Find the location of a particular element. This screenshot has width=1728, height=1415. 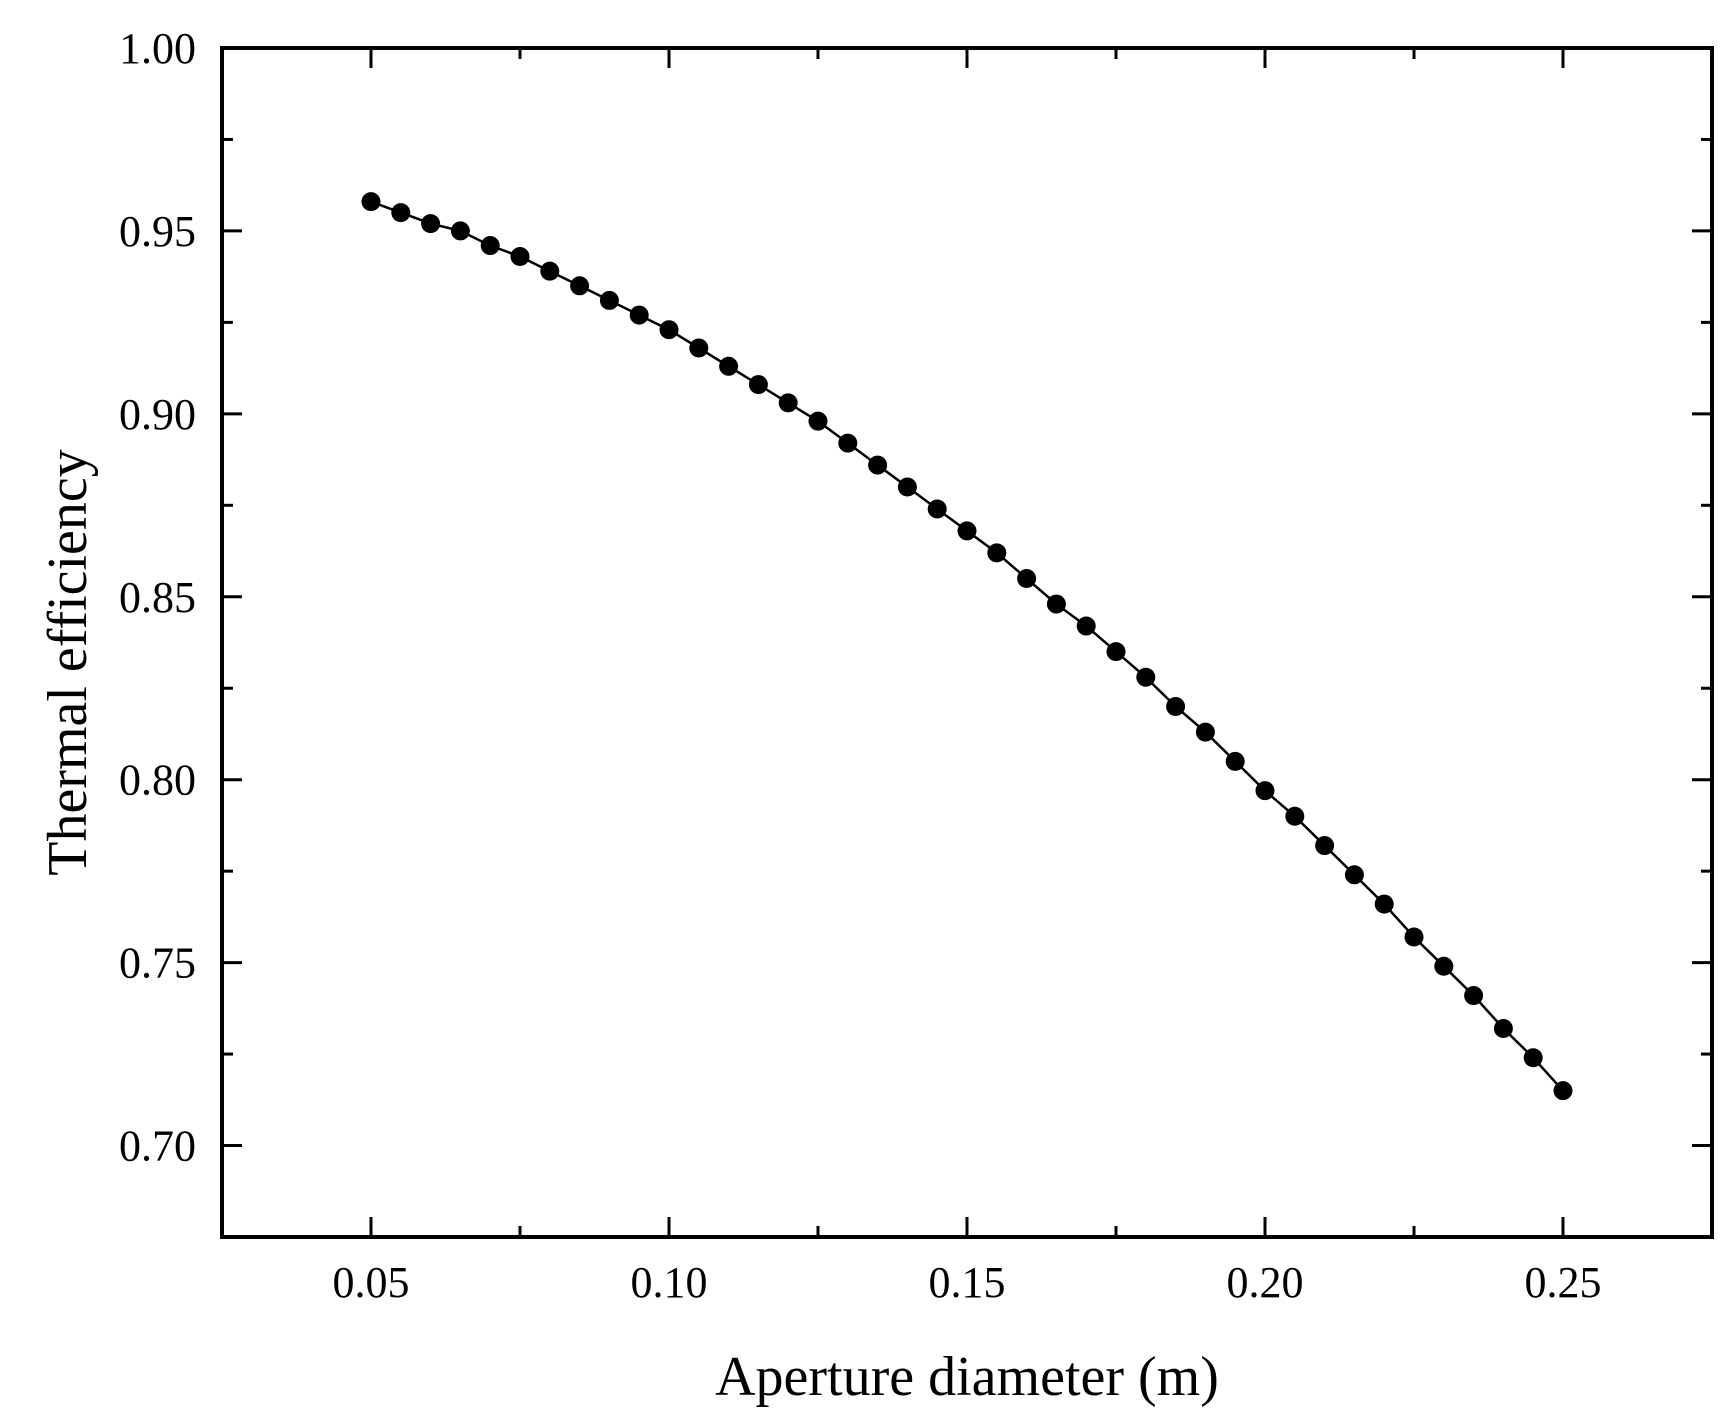

x-tick-label: 0.15 is located at coordinates (967, 1282).